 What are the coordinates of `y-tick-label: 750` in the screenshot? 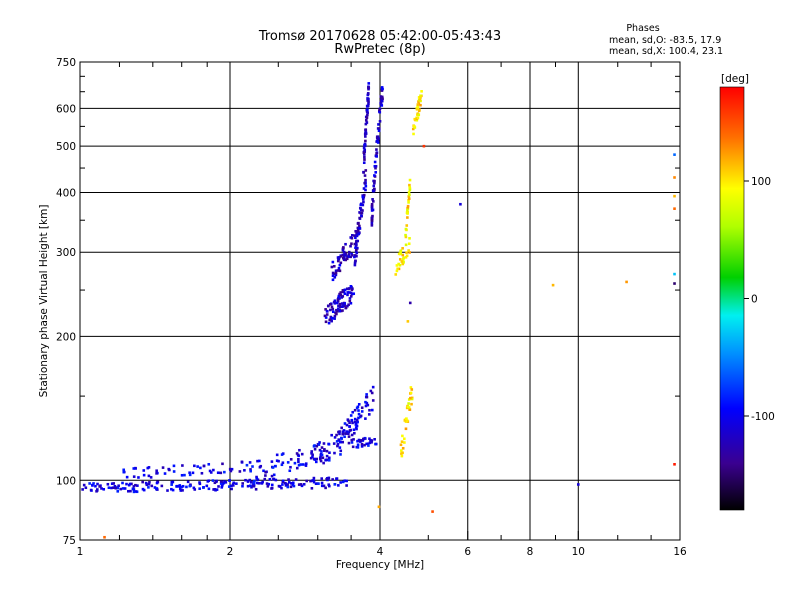 It's located at (66, 63).